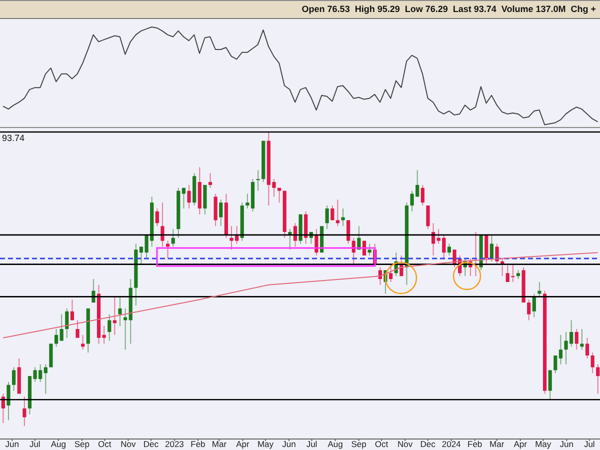 The height and width of the screenshot is (450, 600). What do you see at coordinates (13, 138) in the screenshot?
I see `annotation: 93.74` at bounding box center [13, 138].